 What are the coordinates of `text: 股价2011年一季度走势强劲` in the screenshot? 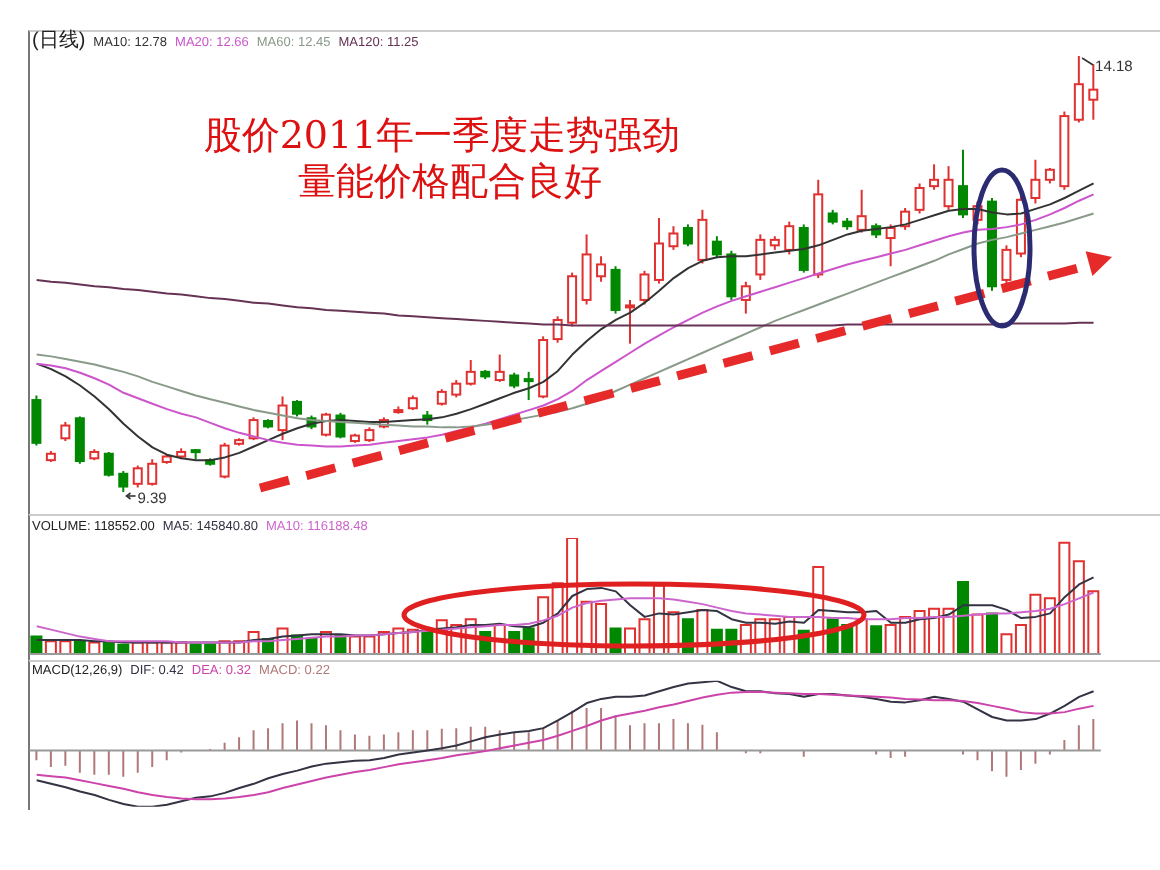 It's located at (442, 136).